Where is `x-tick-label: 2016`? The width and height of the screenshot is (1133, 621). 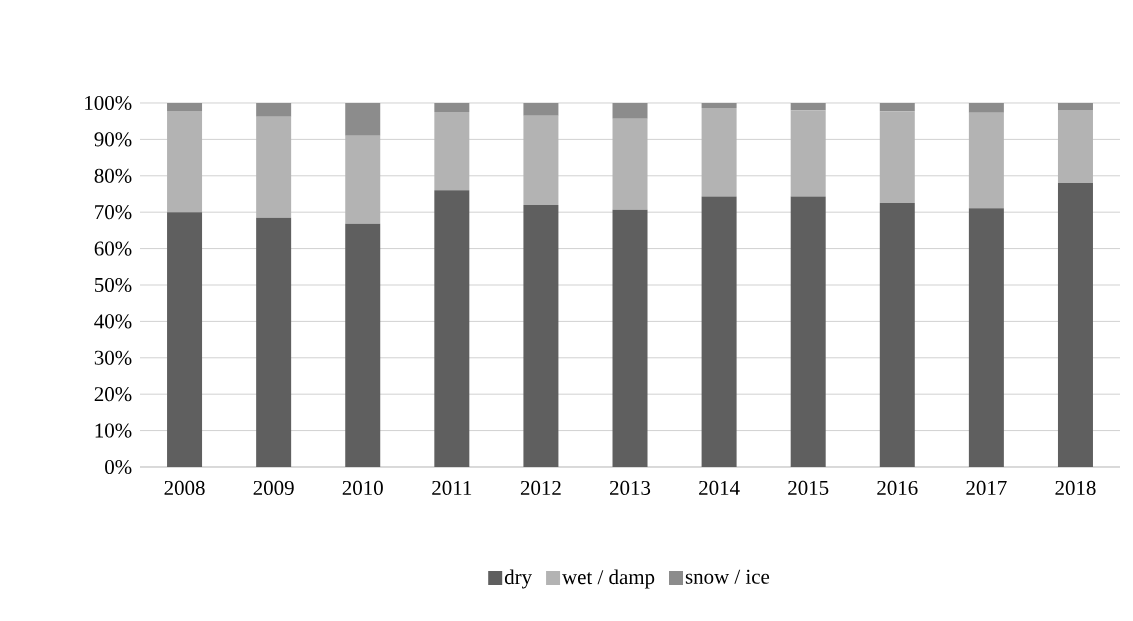
x-tick-label: 2016 is located at coordinates (897, 487).